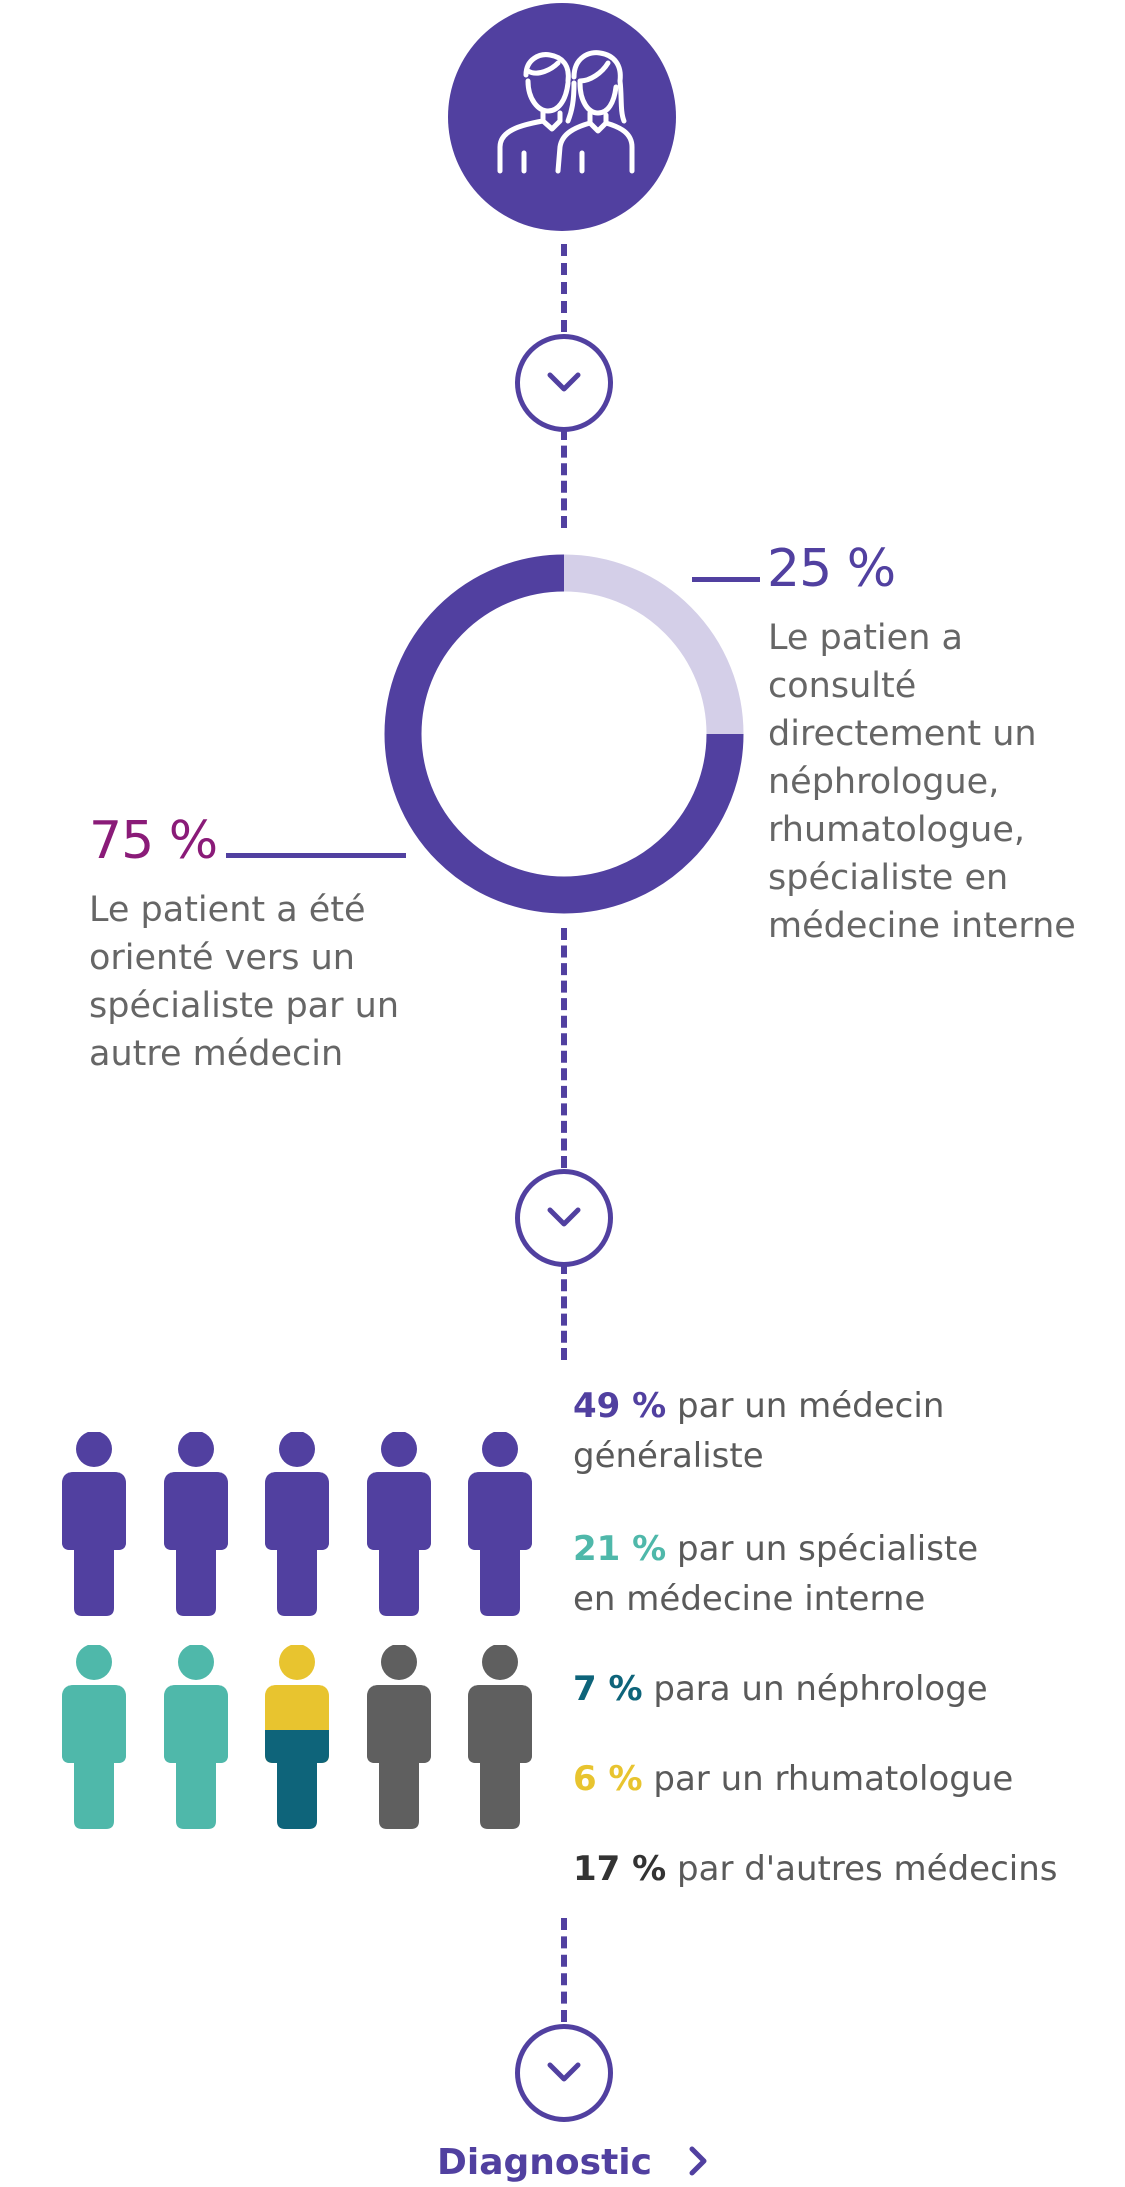  Describe the element at coordinates (776, 1574) in the screenshot. I see `referral-internal-medicine-text: par un spécialiste en médecine interne` at that location.